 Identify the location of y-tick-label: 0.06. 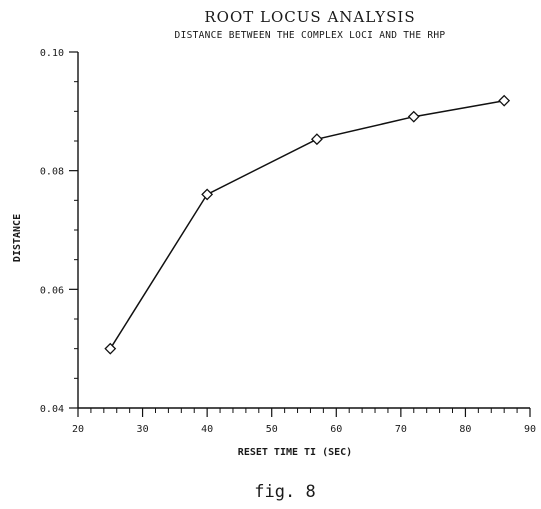
(52, 290).